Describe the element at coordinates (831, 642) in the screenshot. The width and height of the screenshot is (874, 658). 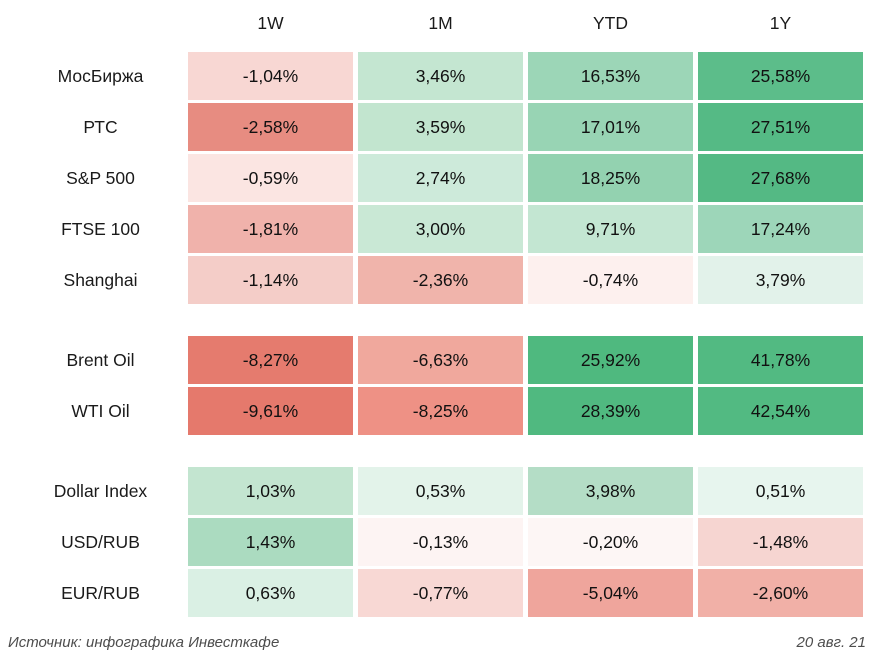
I see `date-text: 20 авг. 21` at that location.